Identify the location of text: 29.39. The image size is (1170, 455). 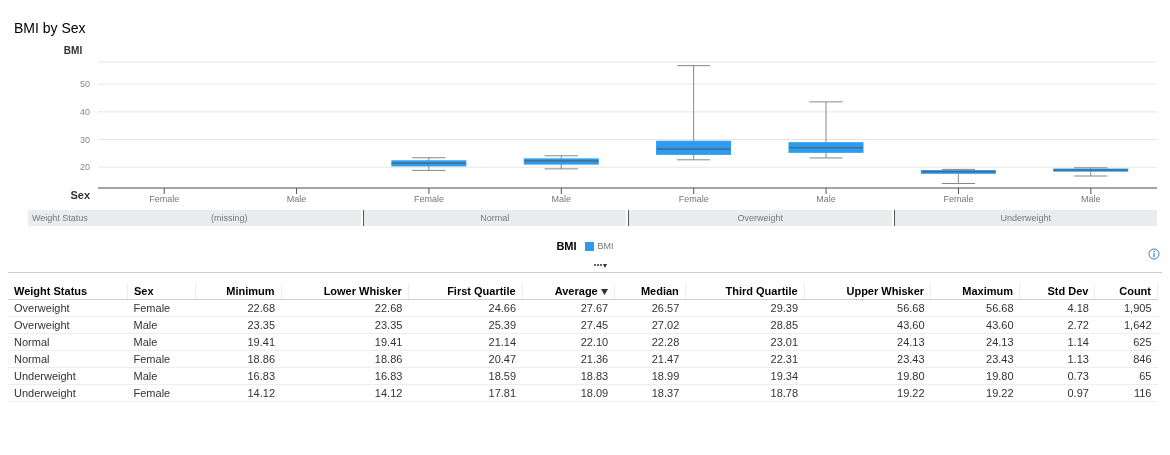
(745, 308).